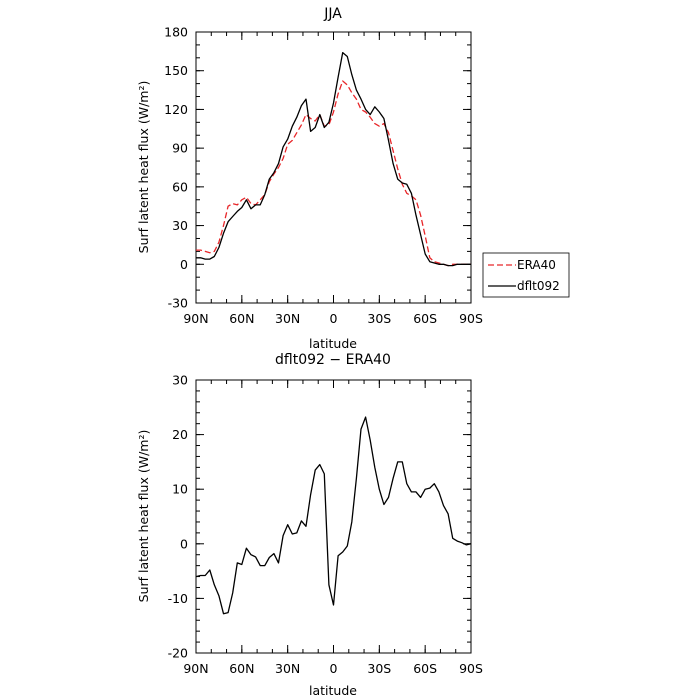 Image resolution: width=700 pixels, height=700 pixels. Describe the element at coordinates (180, 148) in the screenshot. I see `y-tick-label: 90` at that location.